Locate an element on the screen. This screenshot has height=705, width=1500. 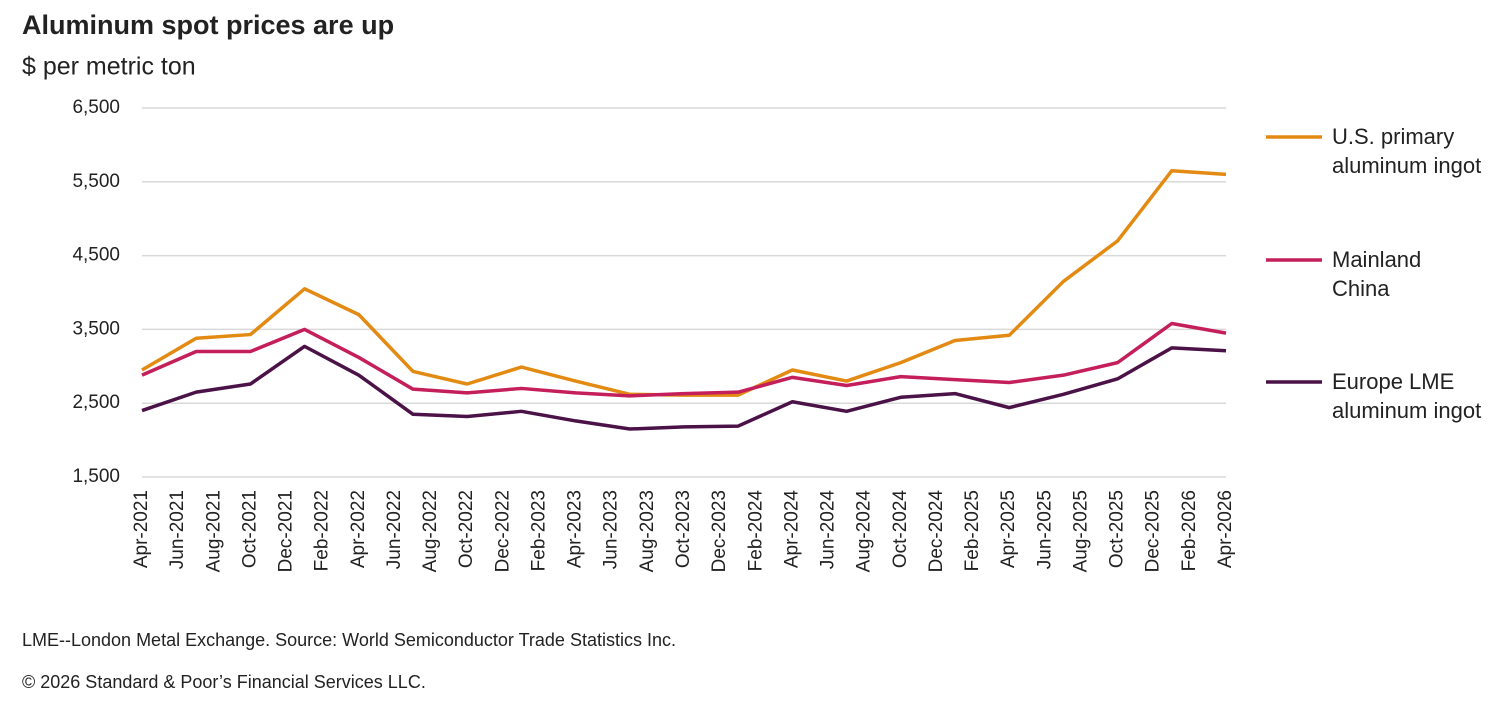
x-tick-label: Feb-2025 is located at coordinates (972, 530).